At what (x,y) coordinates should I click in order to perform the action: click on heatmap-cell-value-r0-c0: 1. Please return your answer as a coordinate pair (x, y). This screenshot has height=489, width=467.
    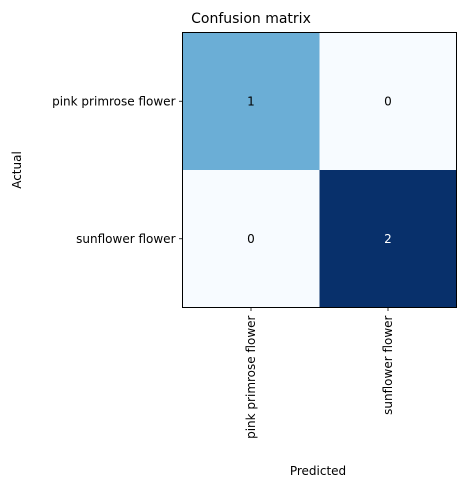
    Looking at the image, I should click on (251, 101).